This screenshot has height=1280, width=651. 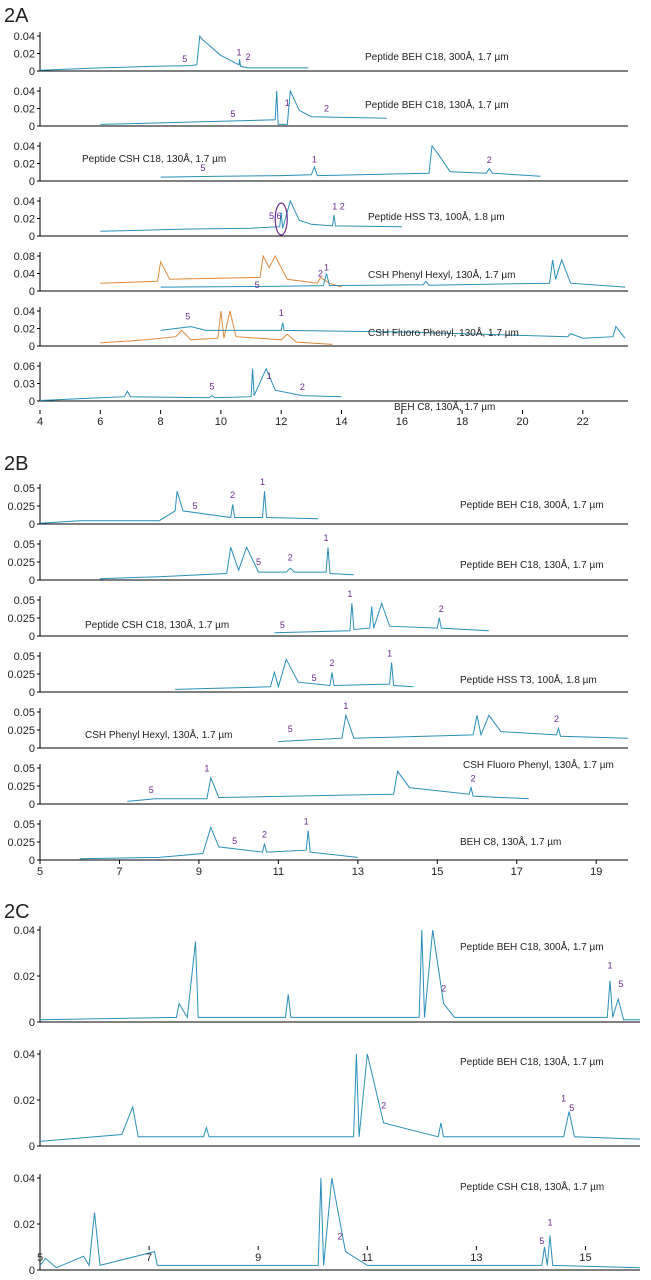 What do you see at coordinates (24, 257) in the screenshot?
I see `y-tick-label: 0.08` at bounding box center [24, 257].